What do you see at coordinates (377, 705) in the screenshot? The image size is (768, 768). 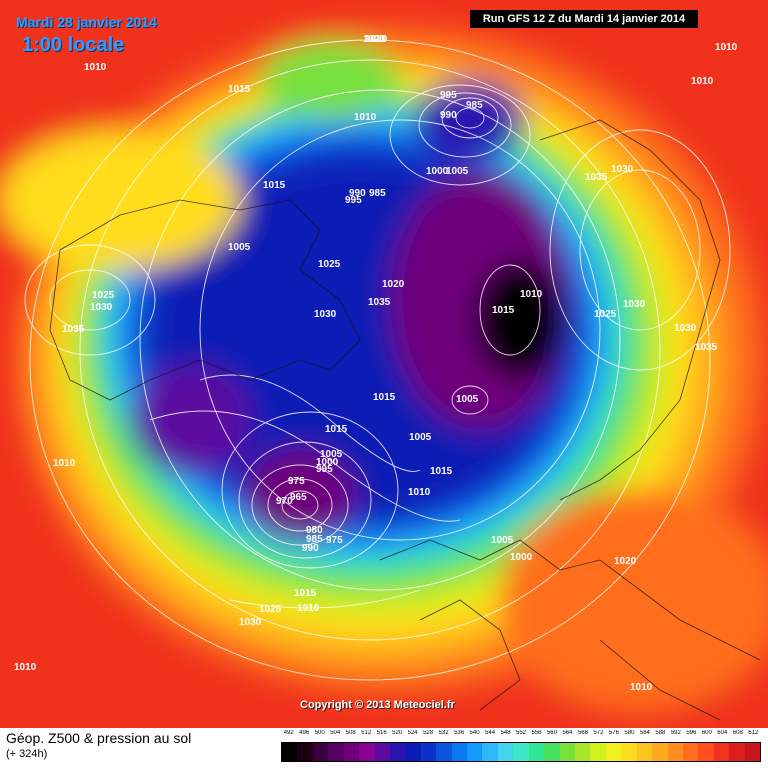 I see `copyright-text: Copyright © 2013 Meteociel.fr` at bounding box center [377, 705].